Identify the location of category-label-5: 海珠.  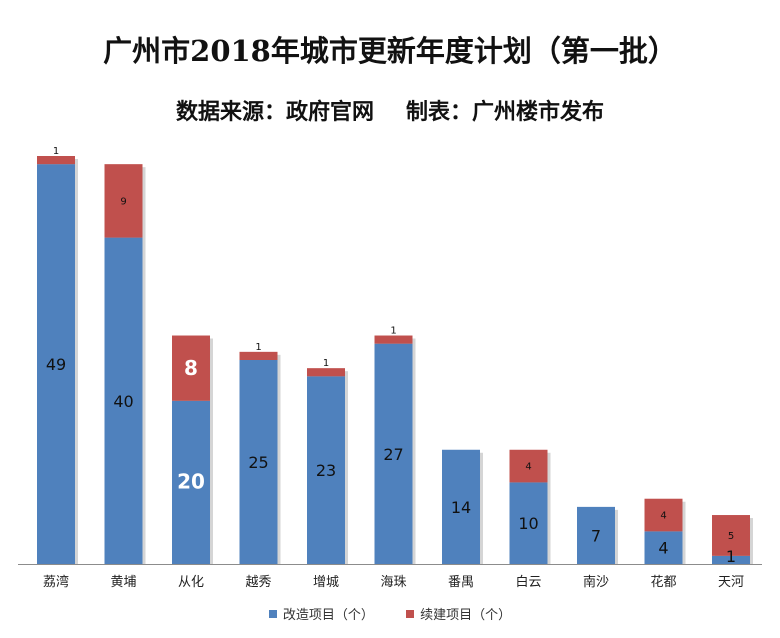
(393, 582).